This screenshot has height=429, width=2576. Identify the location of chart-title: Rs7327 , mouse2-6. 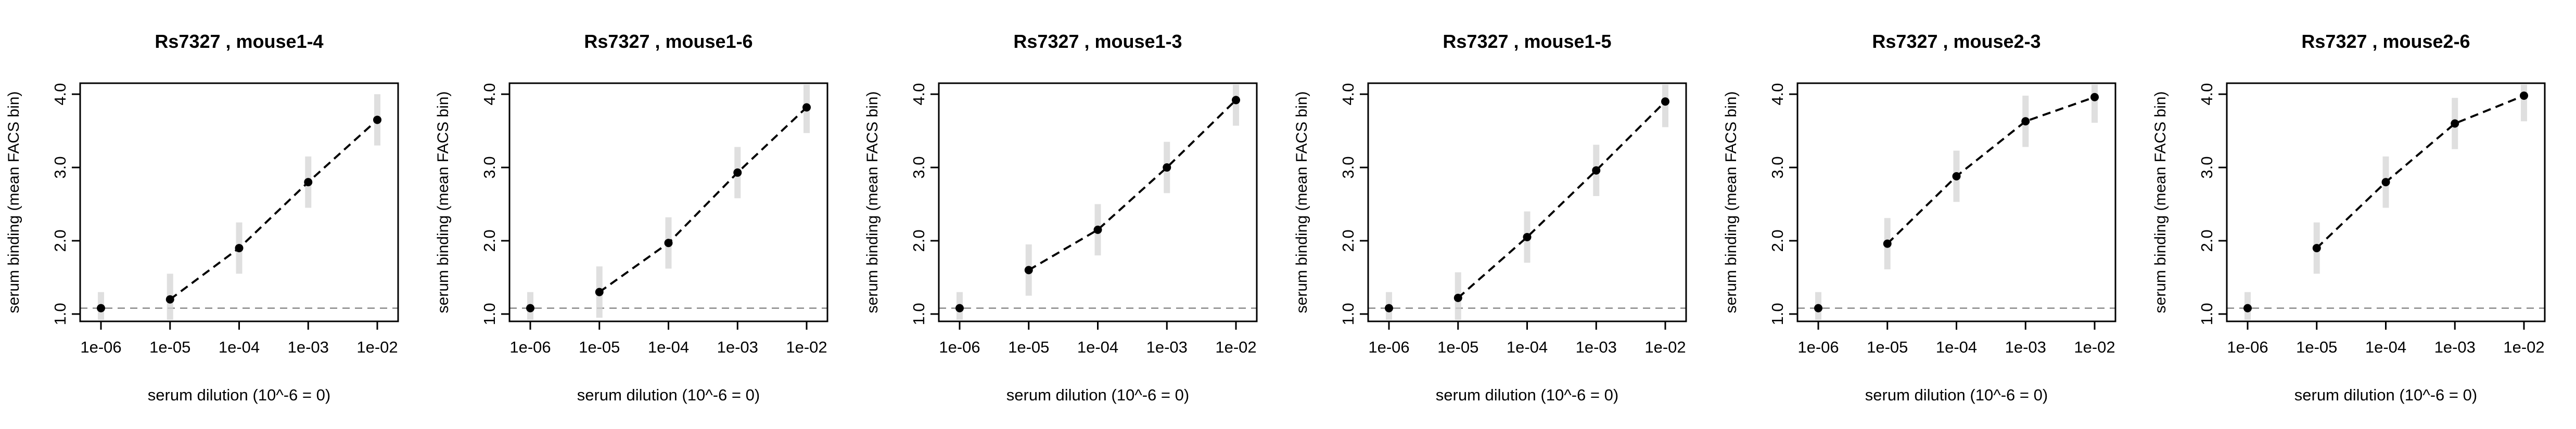
(2385, 41).